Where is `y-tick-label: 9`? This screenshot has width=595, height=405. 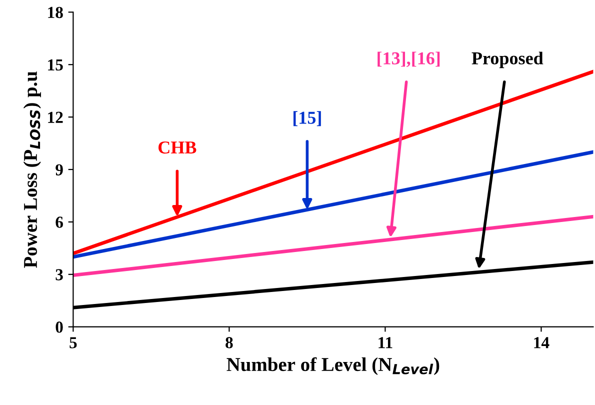 y-tick-label: 9 is located at coordinates (59, 170).